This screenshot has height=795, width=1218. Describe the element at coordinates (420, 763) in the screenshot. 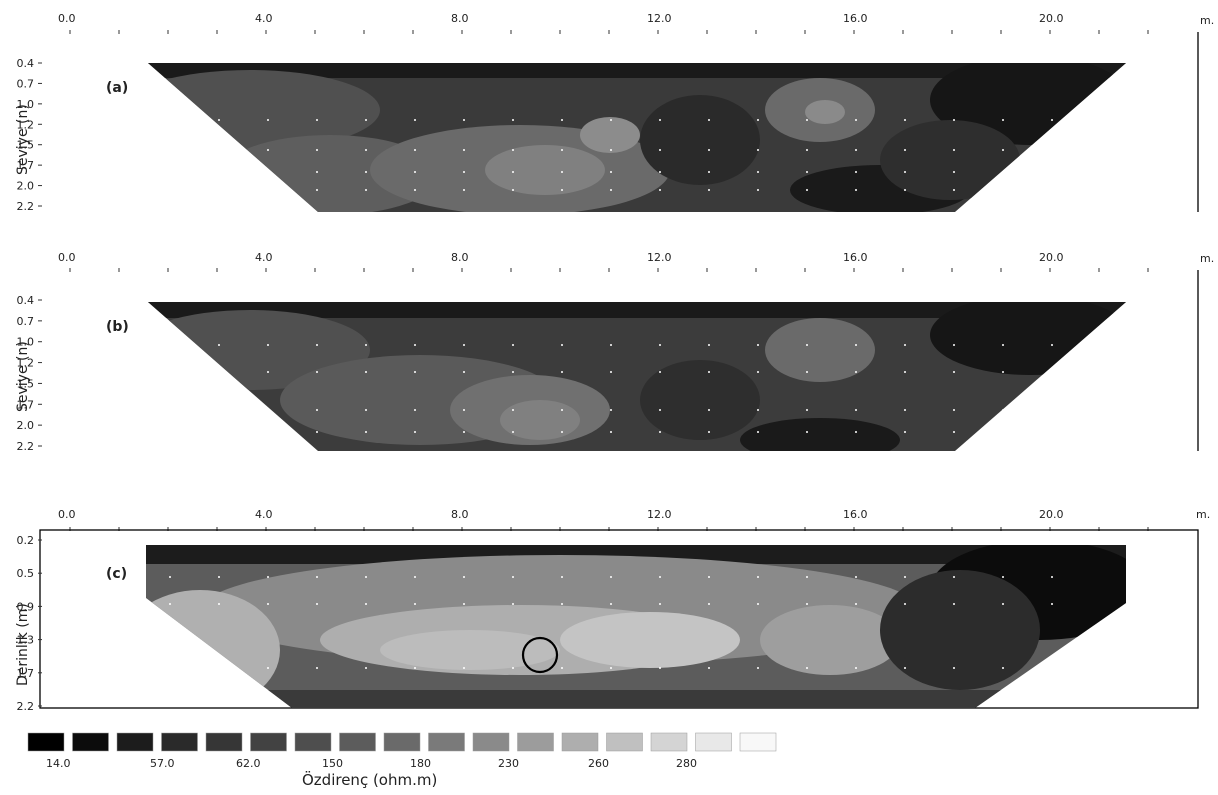

I see `colorbar-tick-label: 180` at that location.